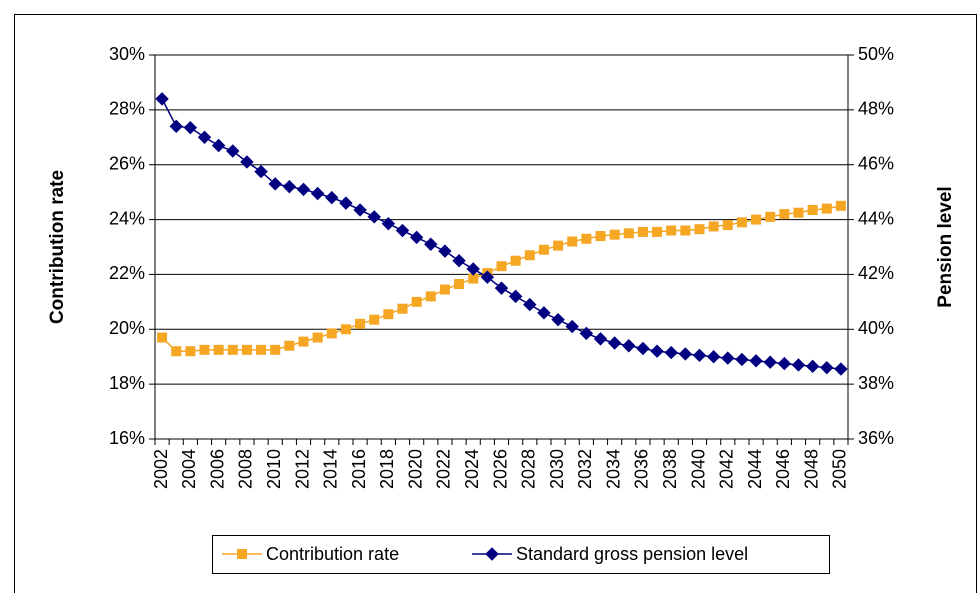 Image resolution: width=978 pixels, height=593 pixels. I want to click on x-tick-label: 2016, so click(359, 469).